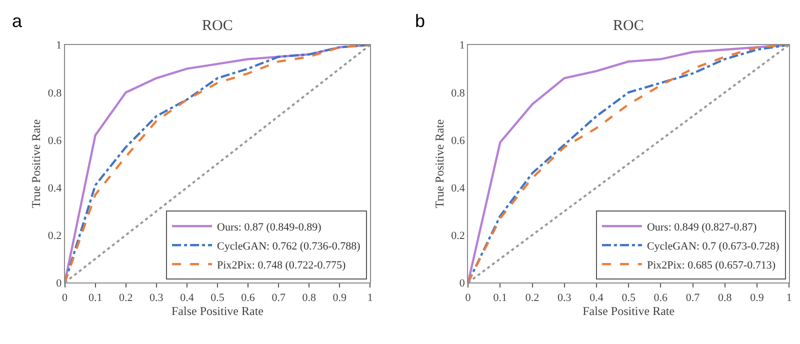 This screenshot has width=800, height=344. Describe the element at coordinates (289, 246) in the screenshot. I see `legend-label: CycleGAN: 0.762 (0.736-0.788)` at that location.